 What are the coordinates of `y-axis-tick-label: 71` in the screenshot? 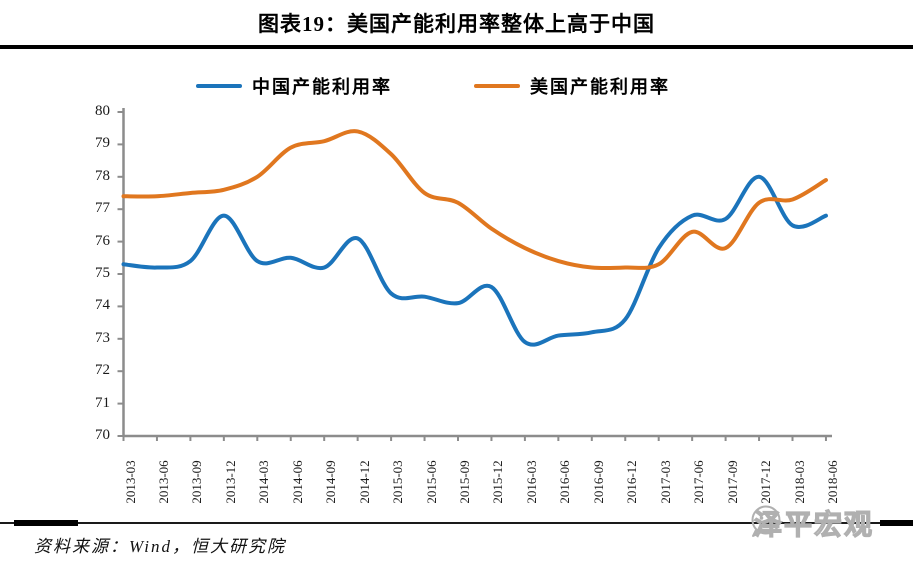 It's located at (102, 402).